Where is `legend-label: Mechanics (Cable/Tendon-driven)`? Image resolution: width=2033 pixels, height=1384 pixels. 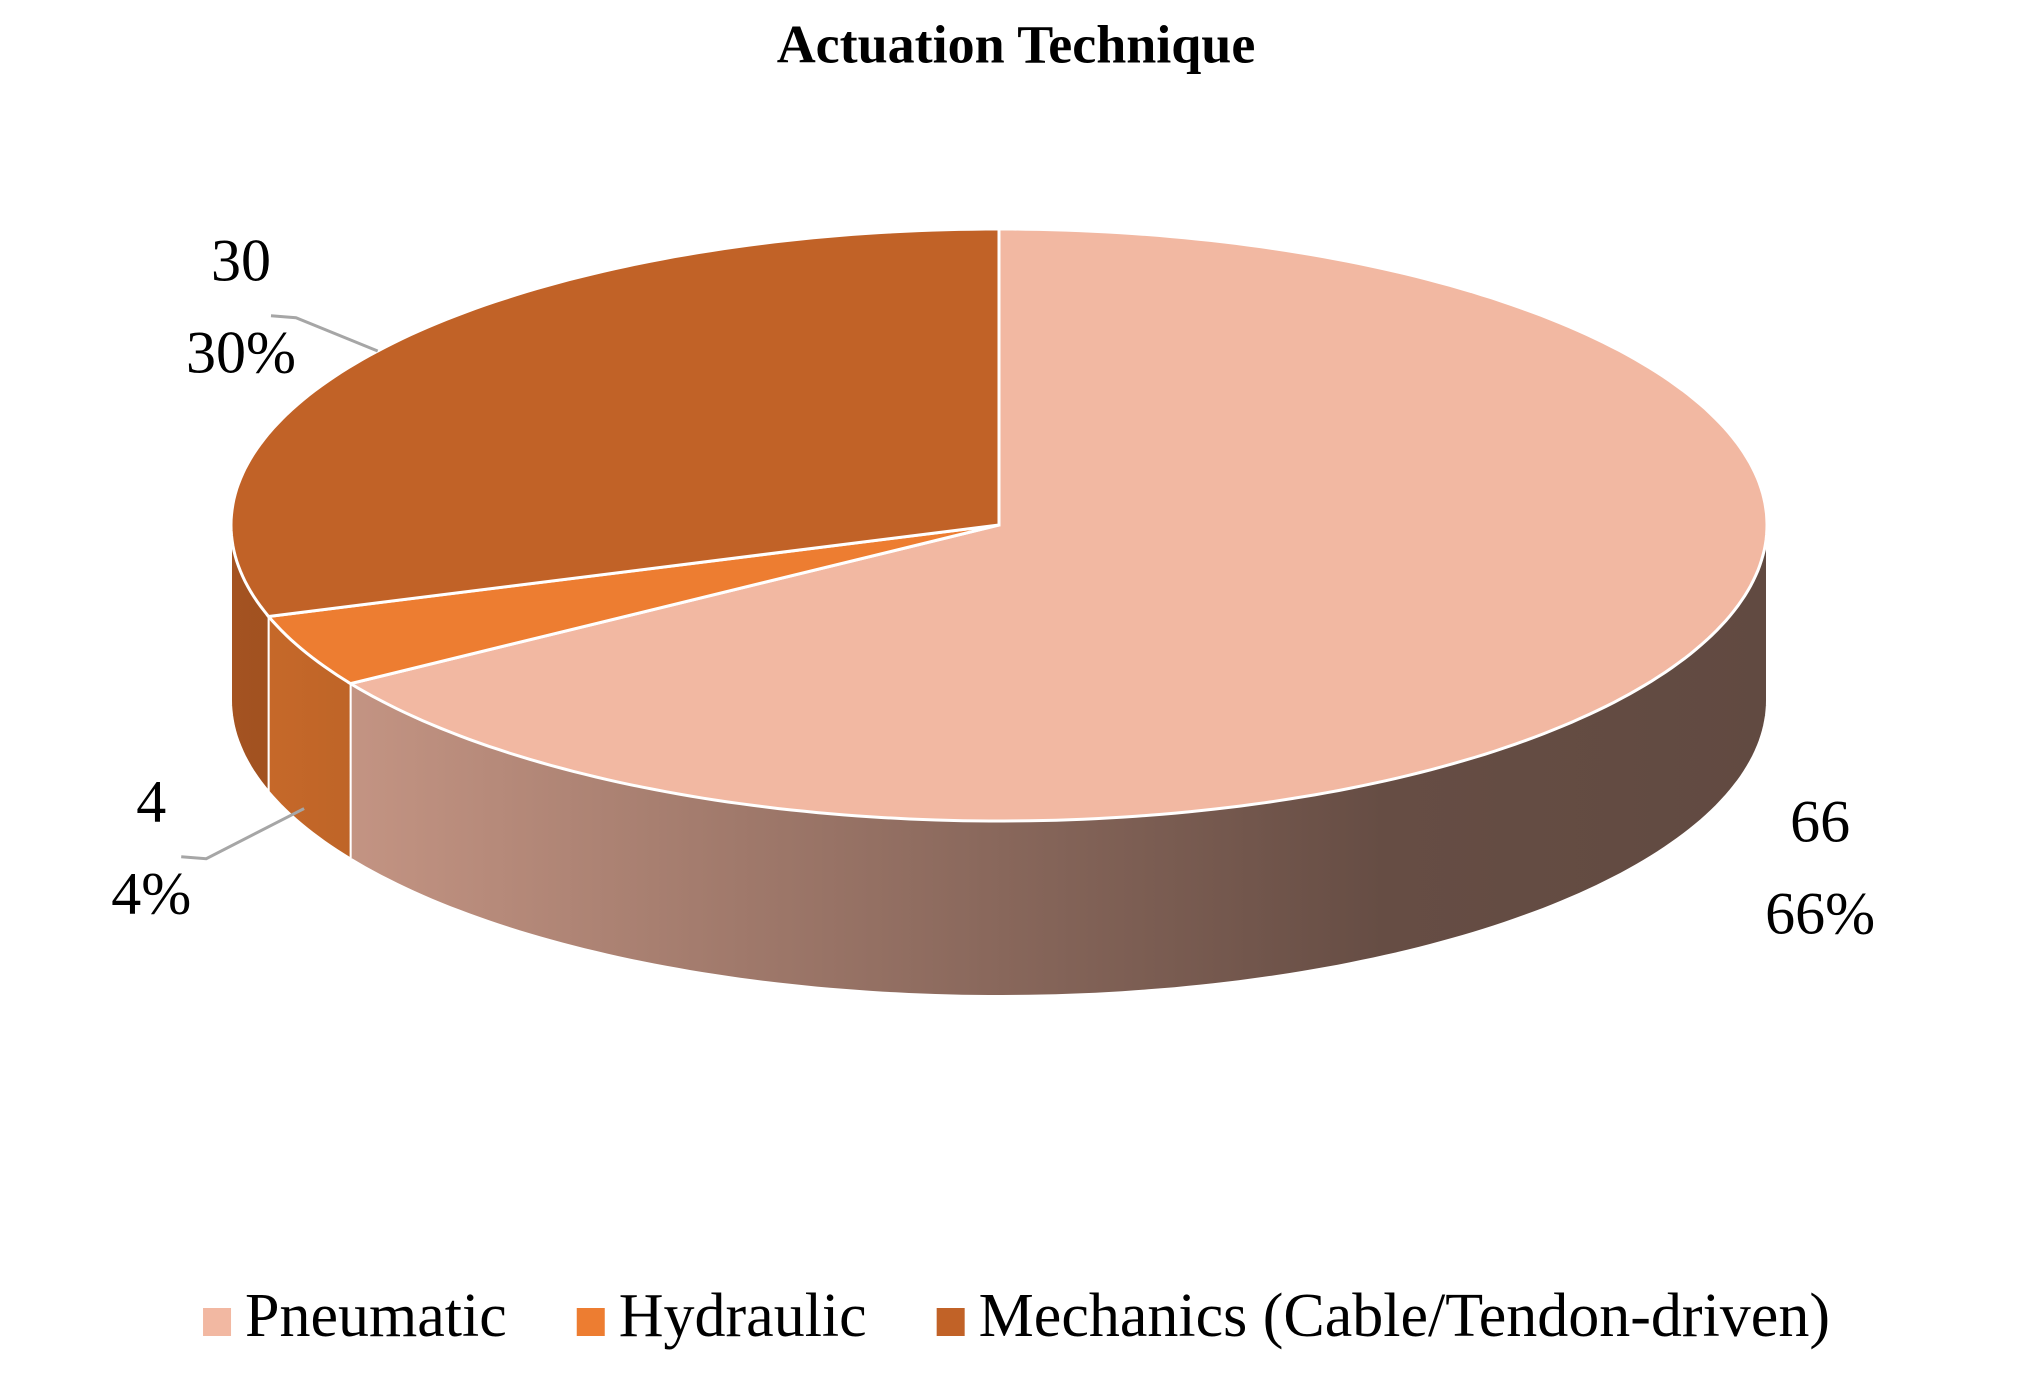
legend-label: Mechanics (Cable/Tendon-driven) is located at coordinates (1404, 1316).